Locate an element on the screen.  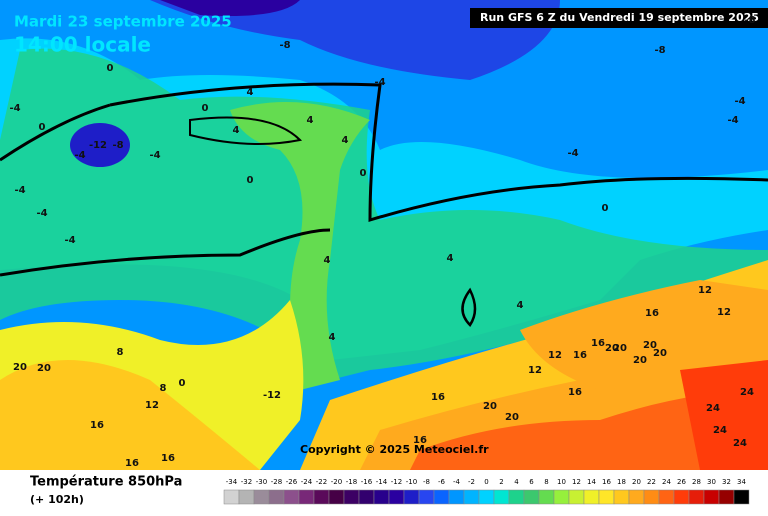
copyright: Copyright © 2025 Meteociel.fr is located at coordinates (394, 449).